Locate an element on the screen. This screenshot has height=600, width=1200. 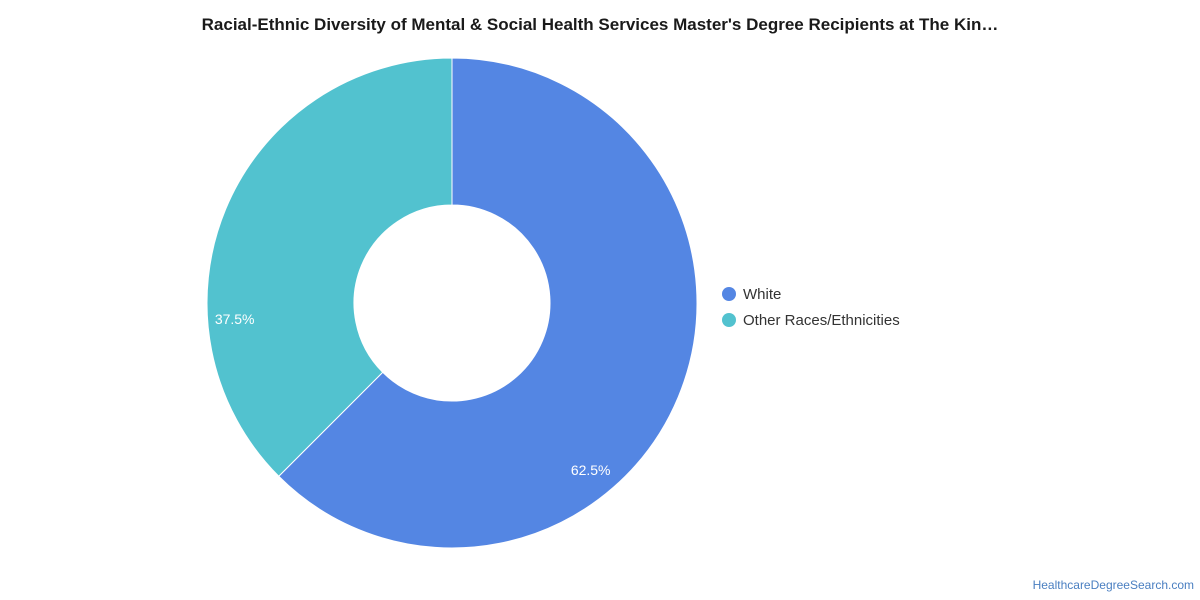
legend-item-white: White is located at coordinates (811, 294).